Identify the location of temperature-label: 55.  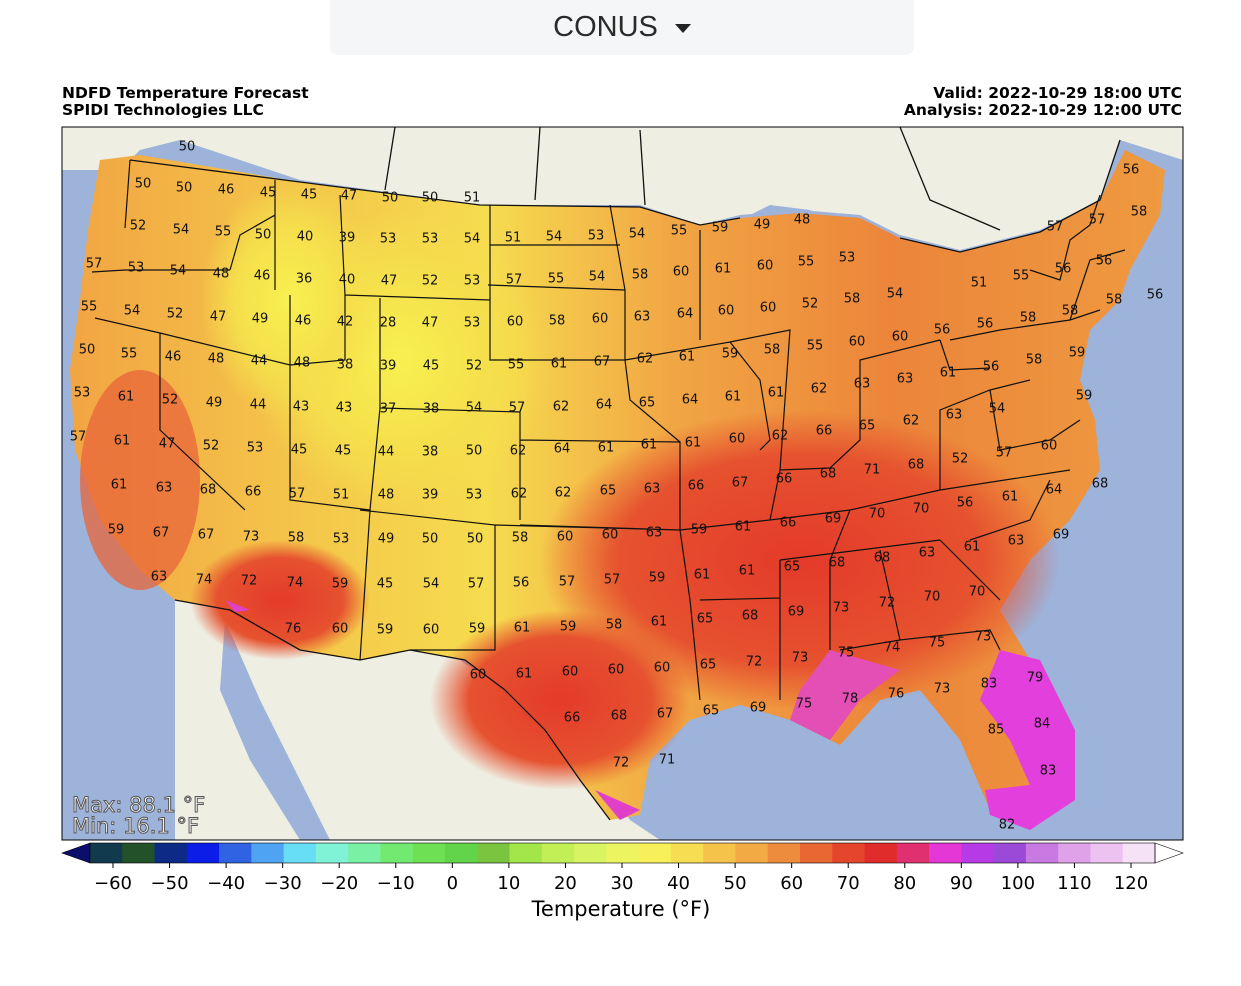
(815, 346).